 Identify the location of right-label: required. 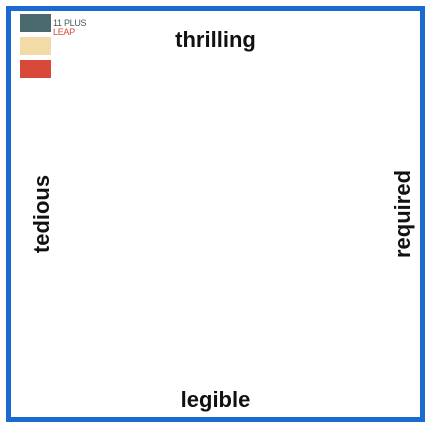
(402, 214).